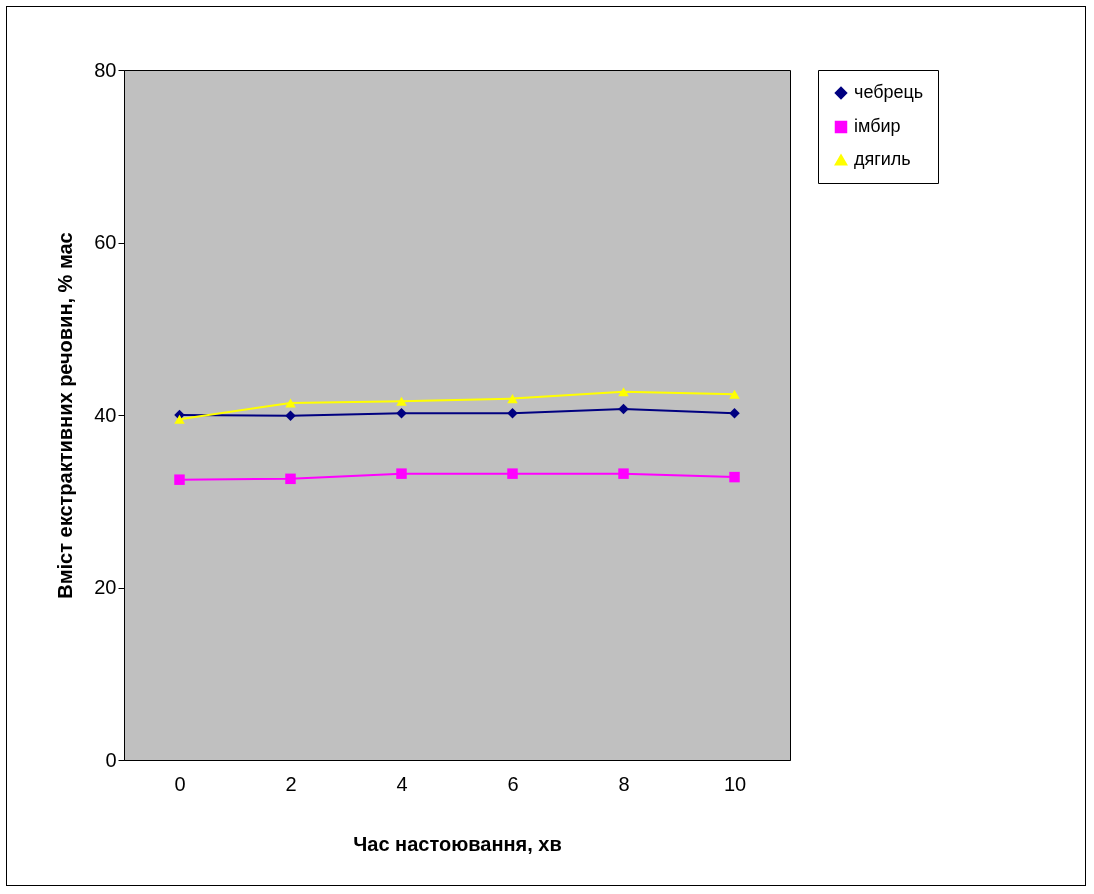 The width and height of the screenshot is (1094, 894). What do you see at coordinates (291, 783) in the screenshot?
I see `x-tick-label: 2` at bounding box center [291, 783].